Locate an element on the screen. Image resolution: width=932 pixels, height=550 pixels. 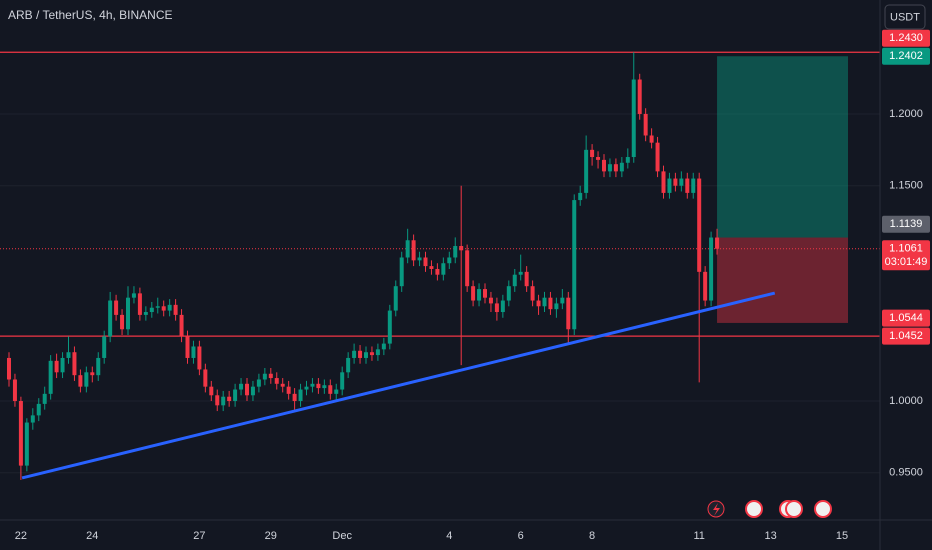
currency-label: USDT is located at coordinates (905, 17).